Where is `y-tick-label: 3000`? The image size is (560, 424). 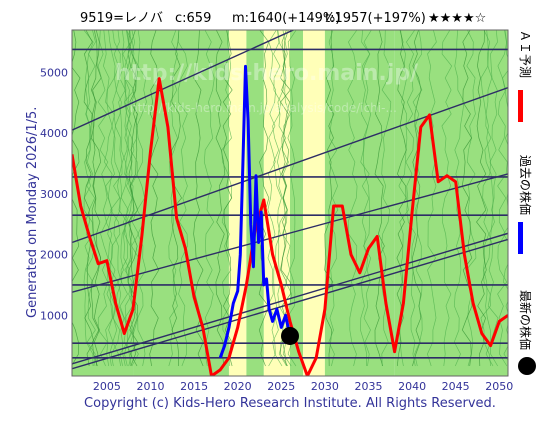 y-tick-label: 3000 is located at coordinates (54, 194).